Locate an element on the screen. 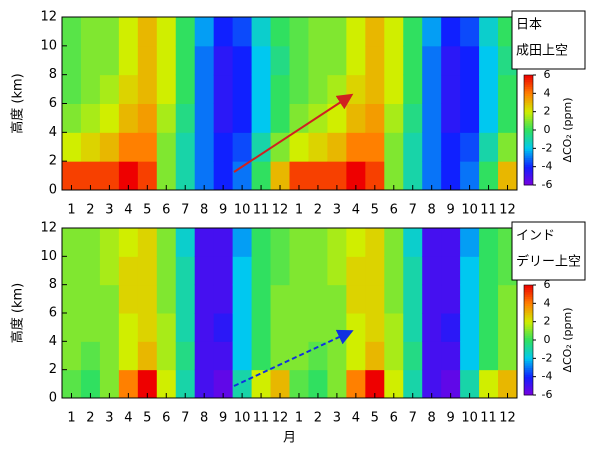  x-tick-label: 6 is located at coordinates (394, 418).